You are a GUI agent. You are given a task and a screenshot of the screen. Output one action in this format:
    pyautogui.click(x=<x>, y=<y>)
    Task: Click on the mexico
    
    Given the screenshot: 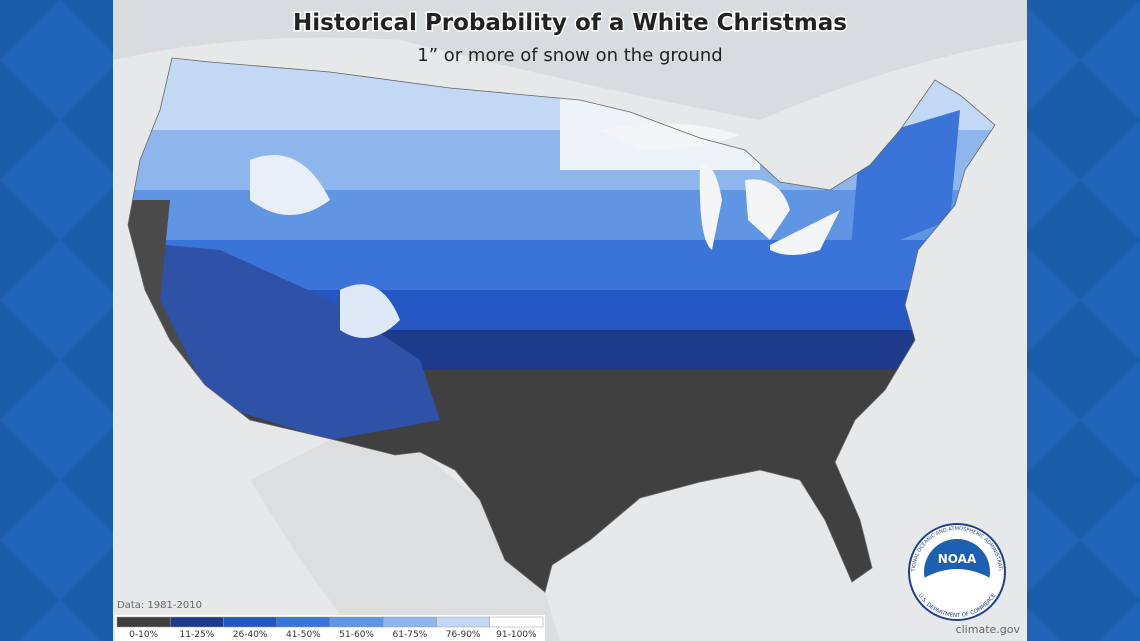 What is the action you would take?
    pyautogui.click(x=405, y=540)
    